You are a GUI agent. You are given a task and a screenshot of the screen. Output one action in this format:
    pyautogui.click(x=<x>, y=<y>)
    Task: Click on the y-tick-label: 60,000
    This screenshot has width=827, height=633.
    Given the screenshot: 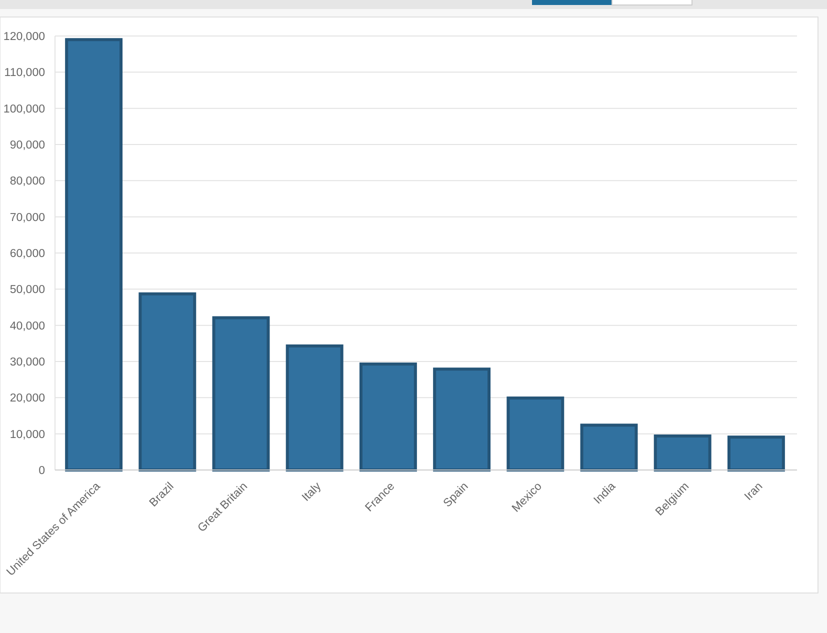 What is the action you would take?
    pyautogui.click(x=27, y=254)
    